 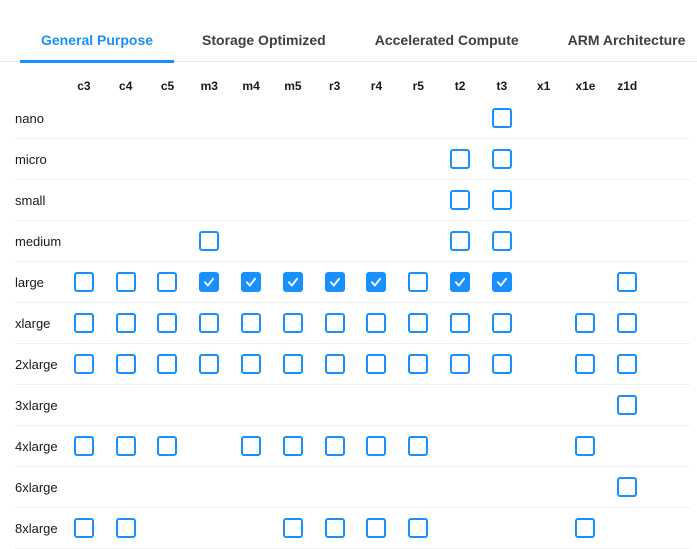 I want to click on checkbox-2xlarge-m4, so click(x=251, y=364).